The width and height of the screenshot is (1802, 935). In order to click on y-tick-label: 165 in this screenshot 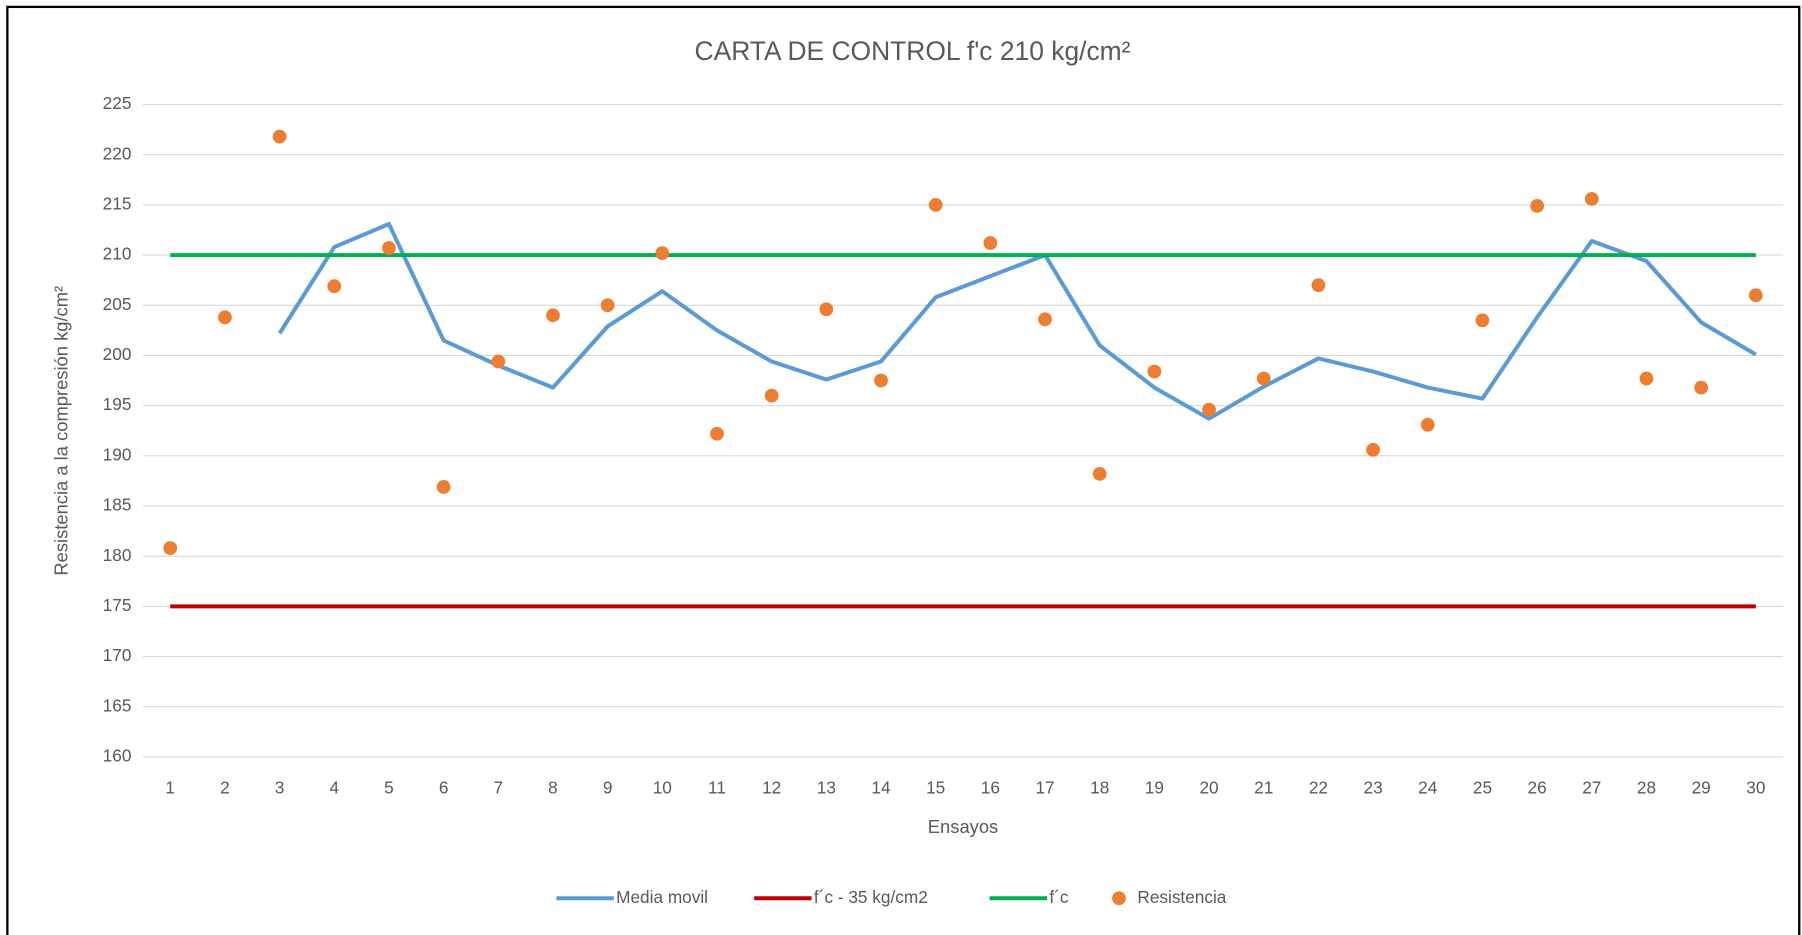, I will do `click(117, 705)`.